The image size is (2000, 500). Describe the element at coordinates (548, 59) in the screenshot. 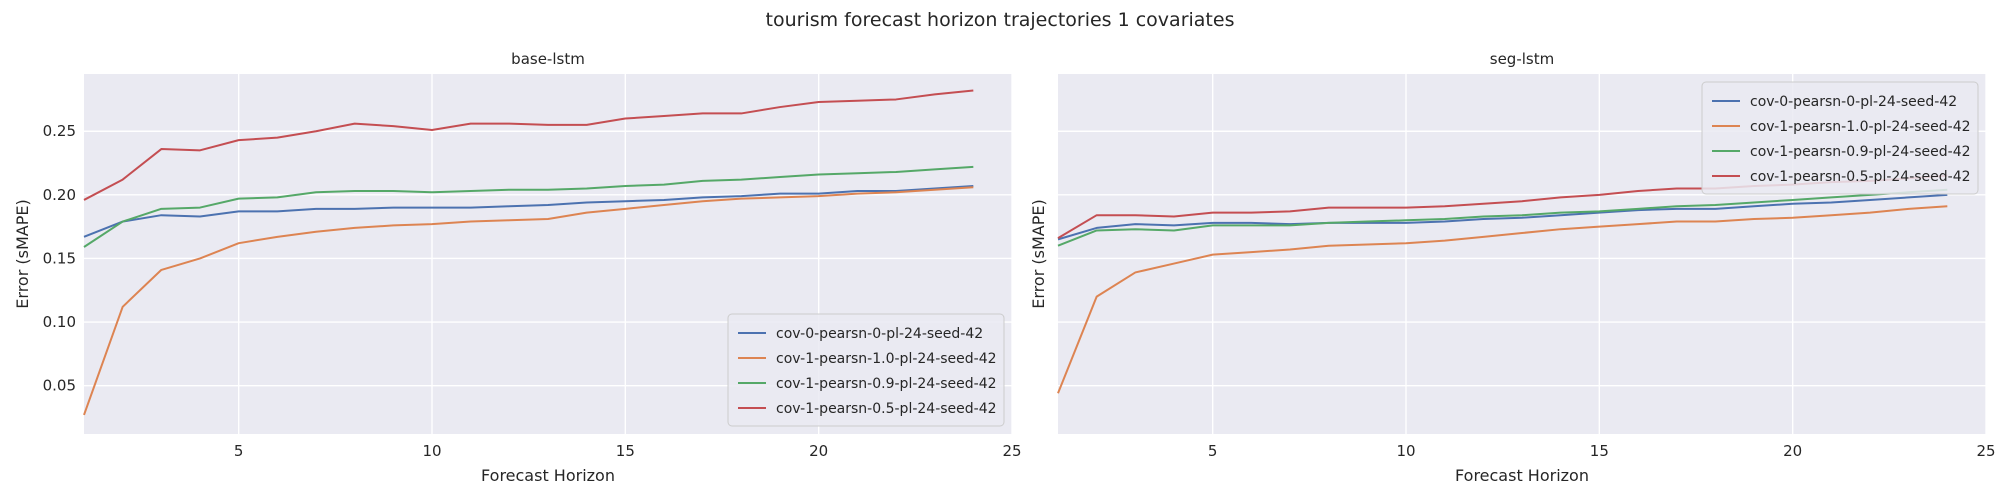

I see `panel-title: base-lstm` at that location.